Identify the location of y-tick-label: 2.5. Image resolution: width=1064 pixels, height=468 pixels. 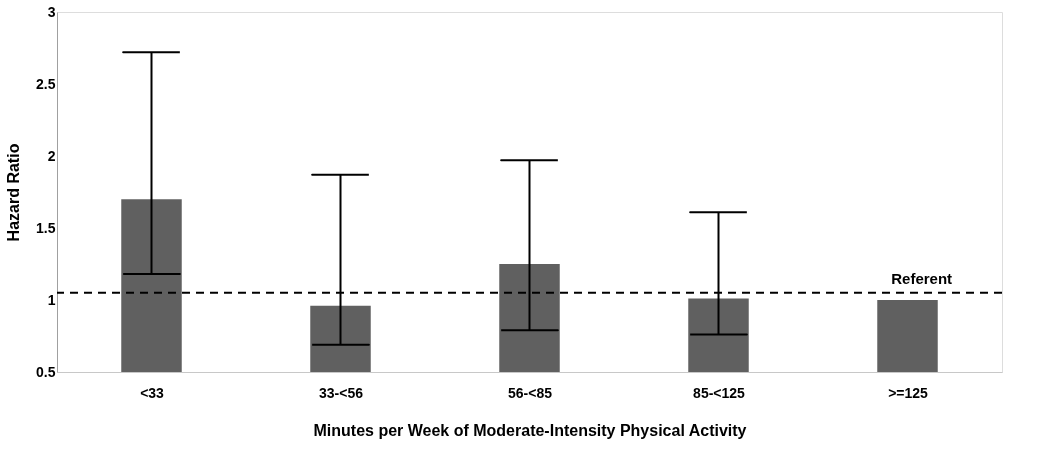
(46, 83).